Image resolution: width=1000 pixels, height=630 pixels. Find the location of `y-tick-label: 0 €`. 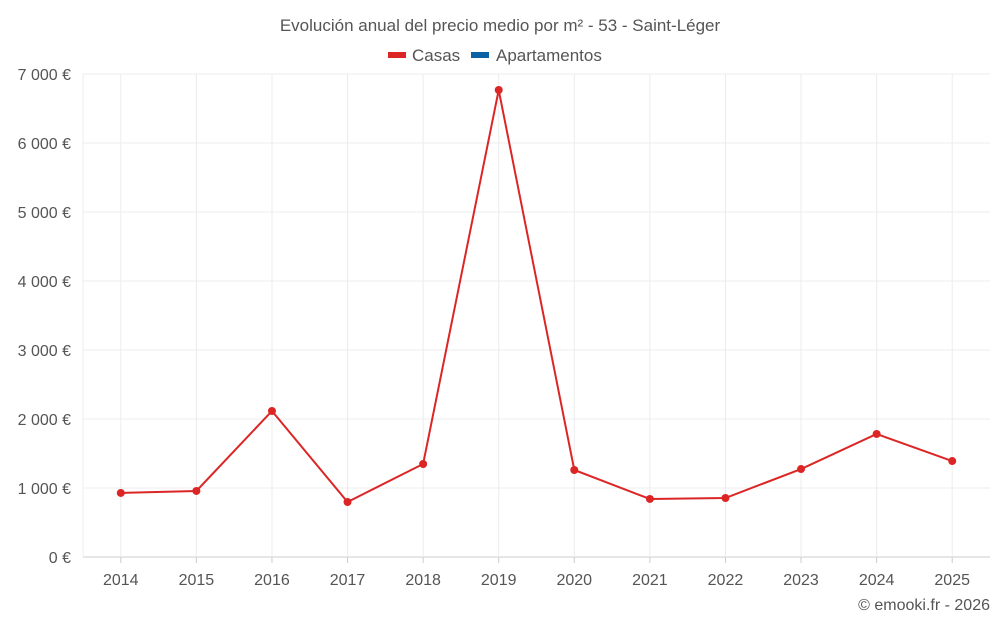

y-tick-label: 0 € is located at coordinates (60, 558).